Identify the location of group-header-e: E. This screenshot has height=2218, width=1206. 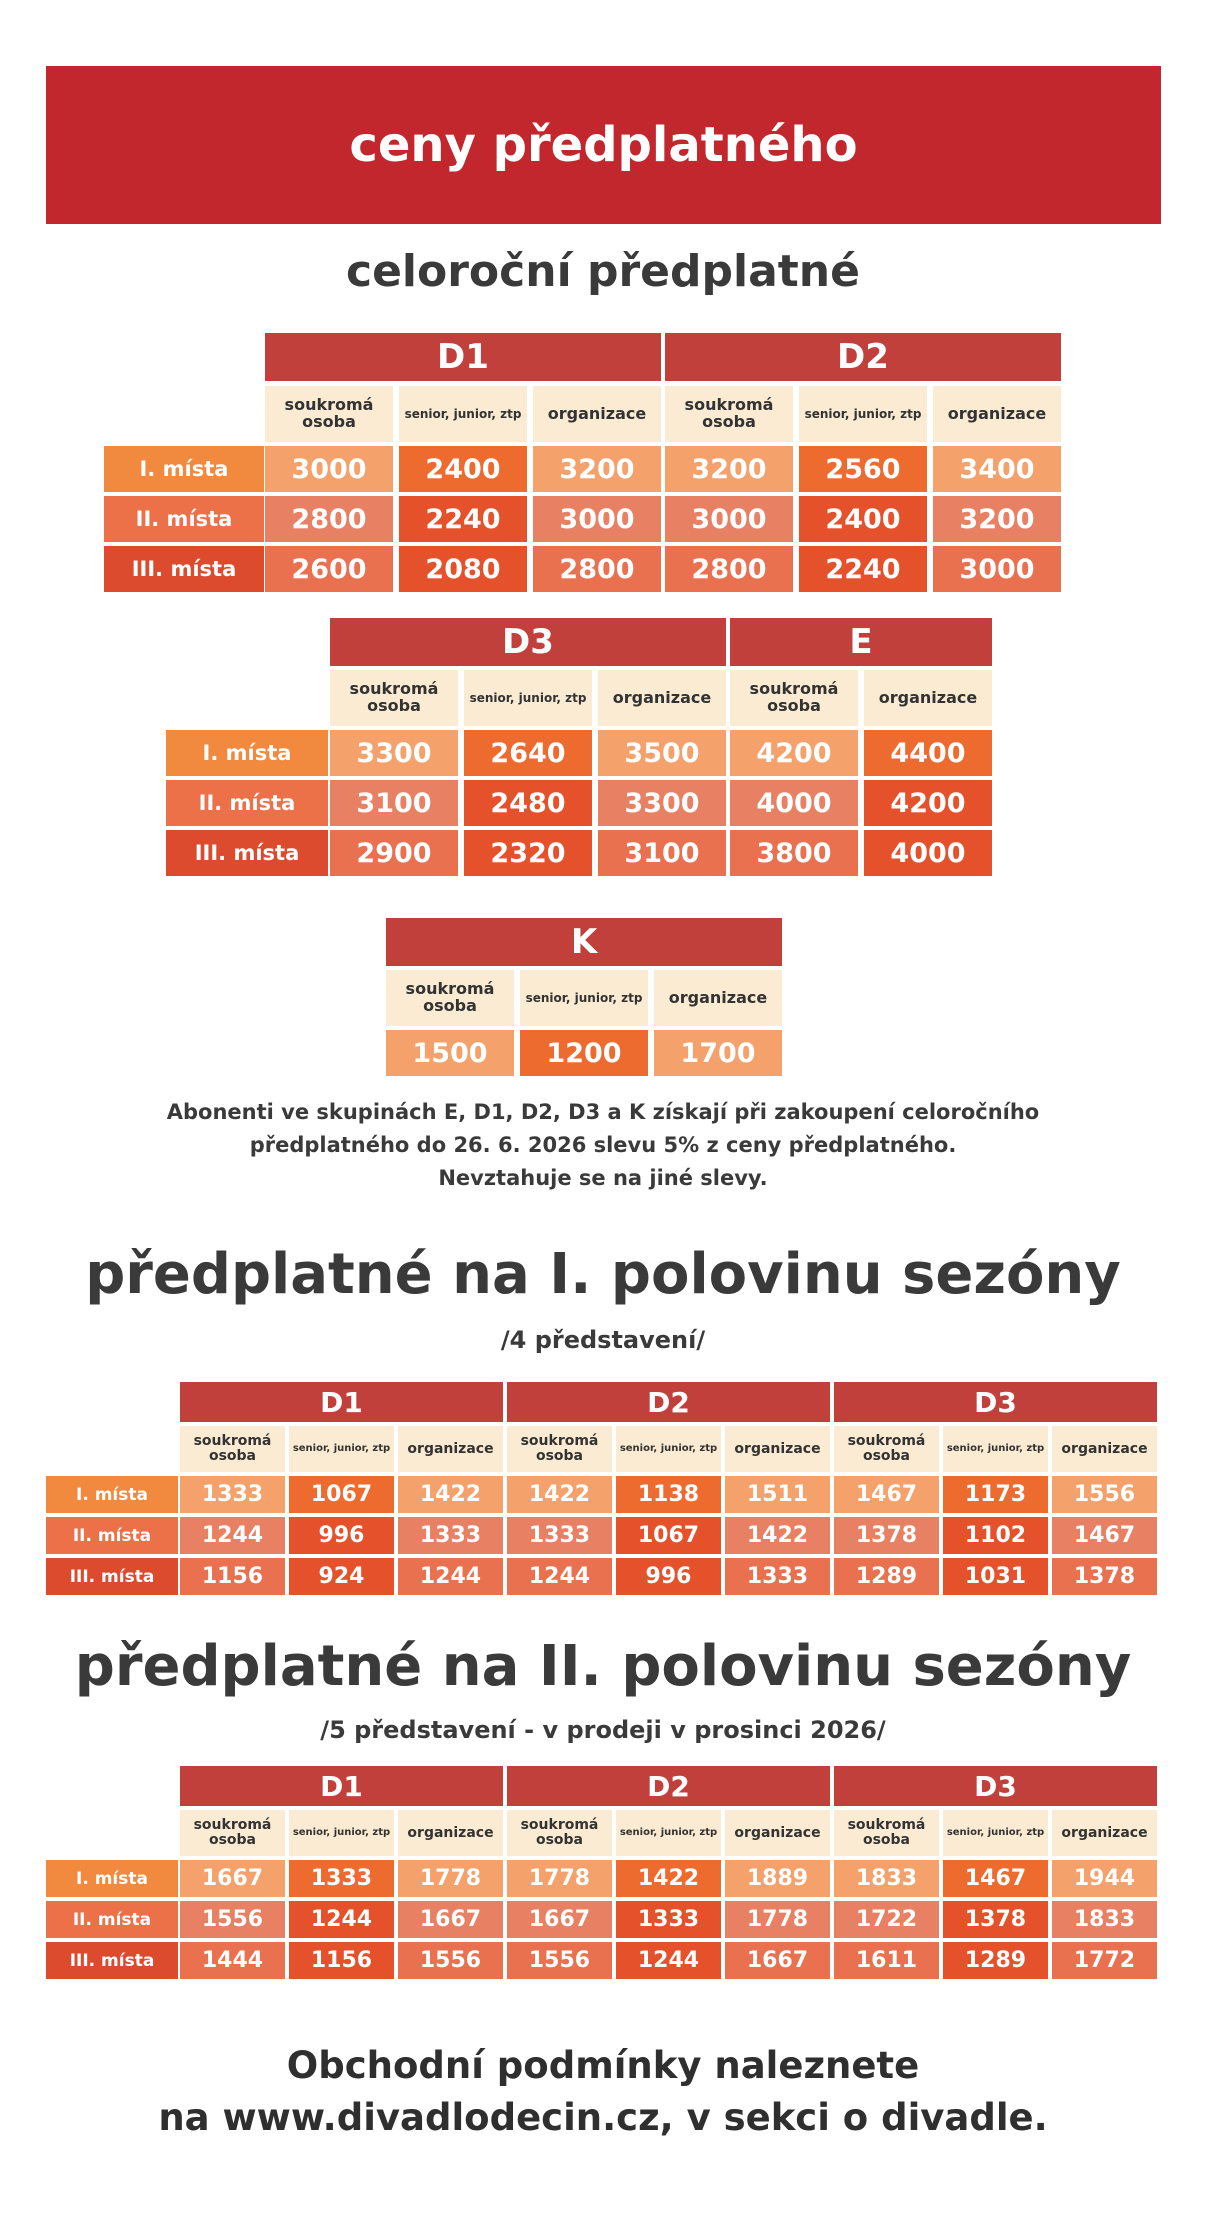
(861, 642).